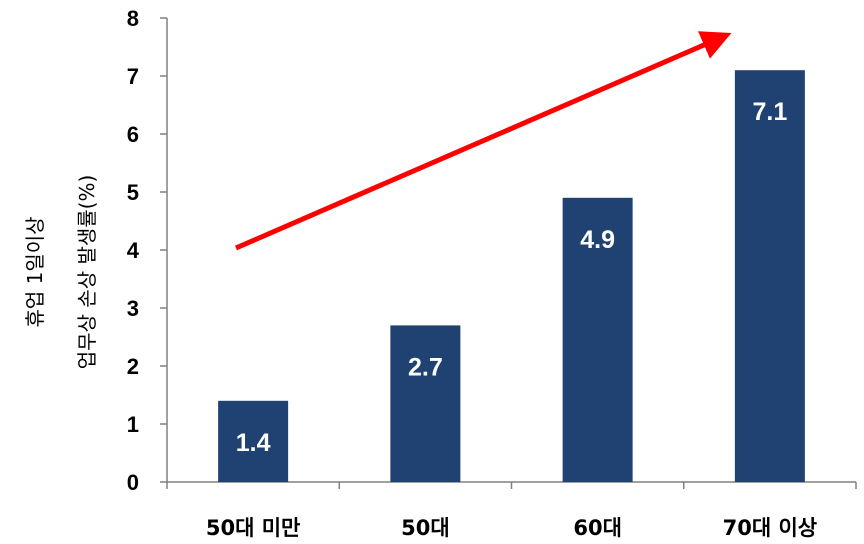 Image resolution: width=864 pixels, height=544 pixels. What do you see at coordinates (511, 528) in the screenshot?
I see `category-labels: 50대 미만 50대 60대 70대 이상` at bounding box center [511, 528].